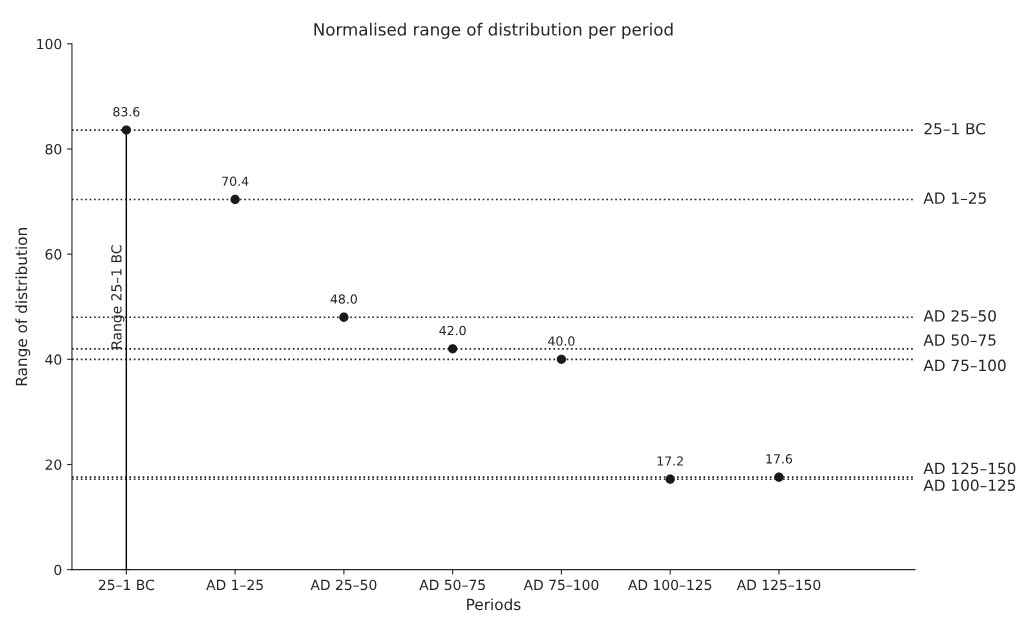 This screenshot has height=626, width=1028. I want to click on x-tick-label: AD 100–125, so click(670, 585).